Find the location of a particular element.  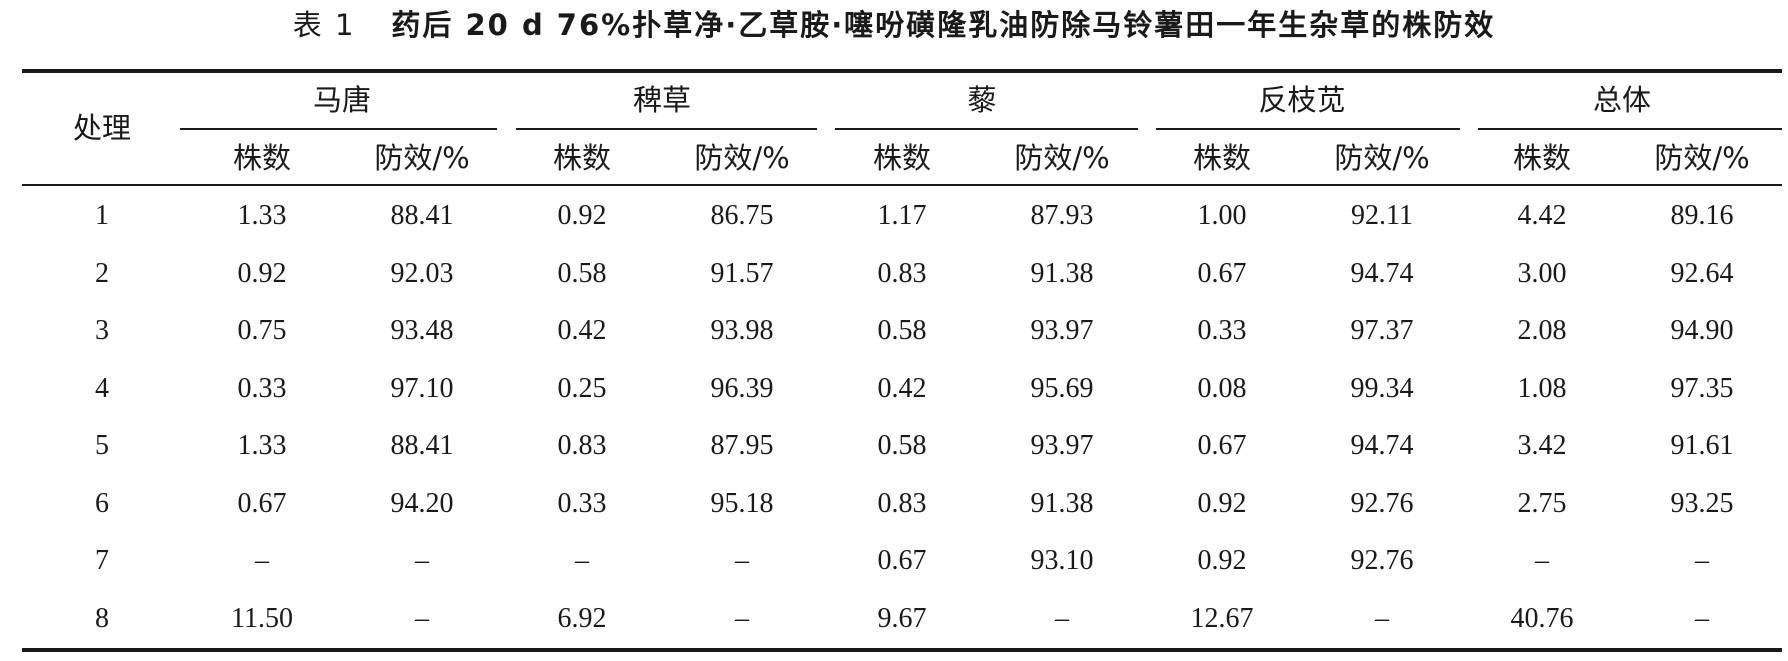

table-cell: 2.75 is located at coordinates (1542, 503).